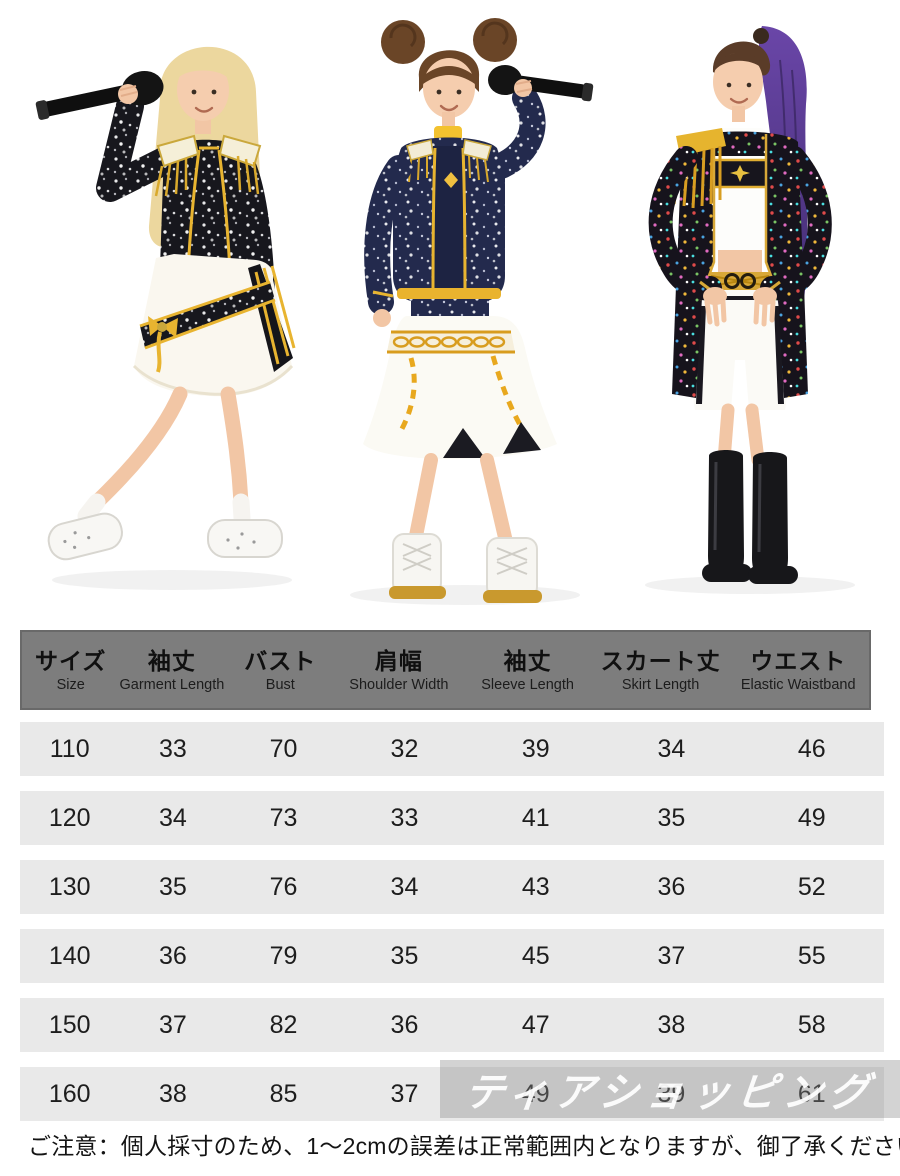  I want to click on gold-star, so click(740, 173).